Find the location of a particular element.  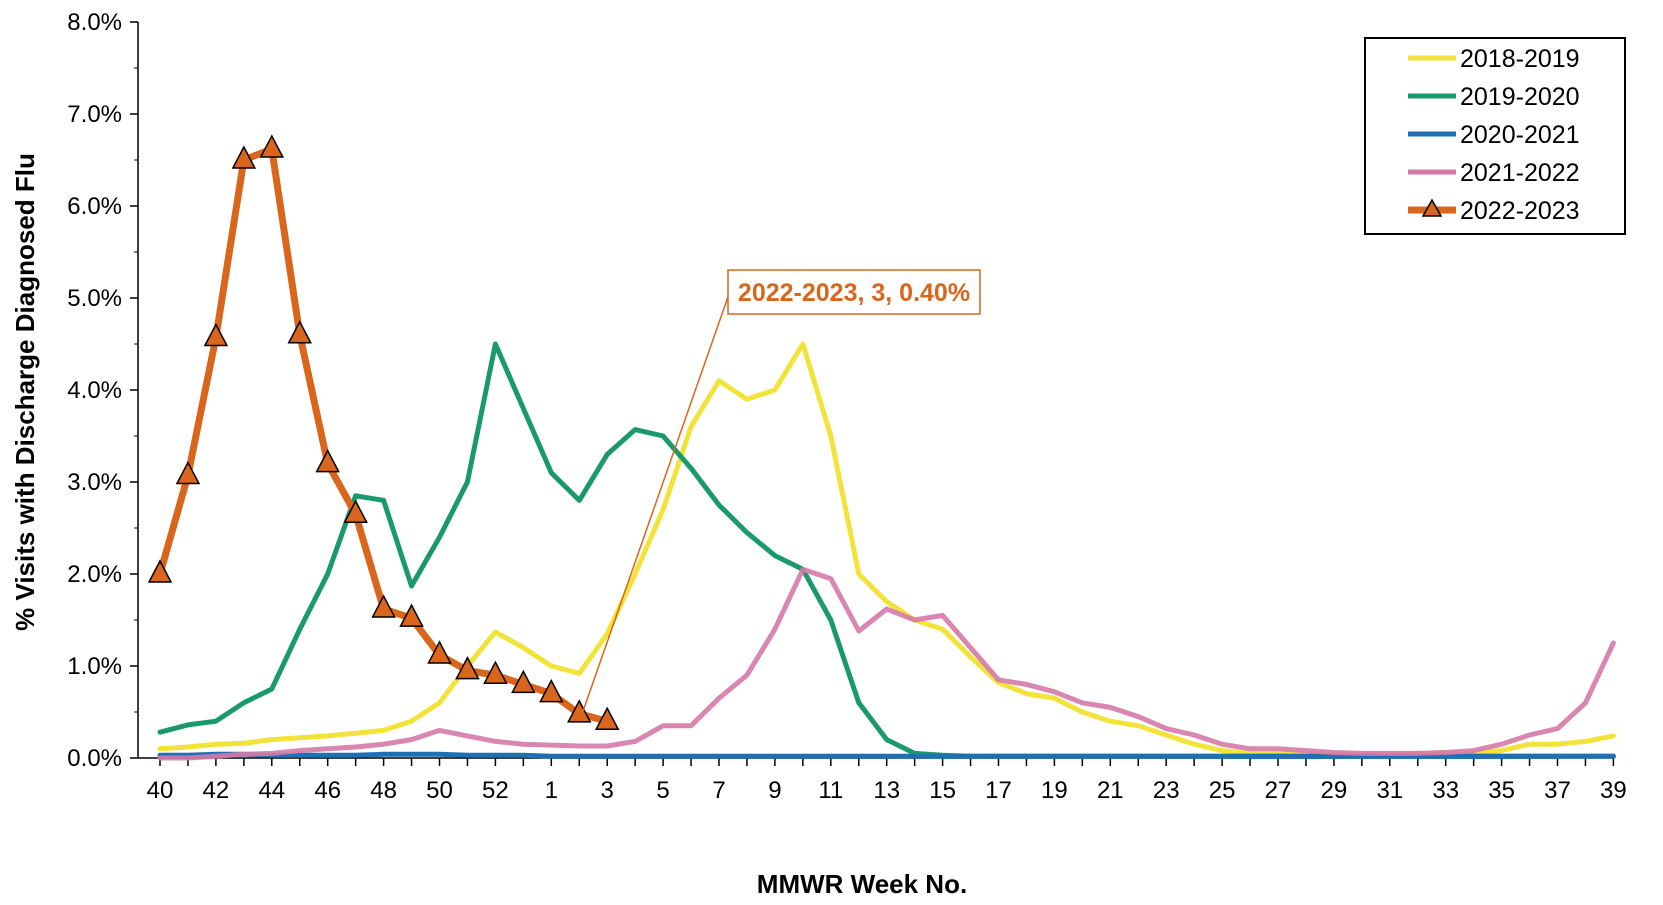

y-tick-label: 8.0% is located at coordinates (94, 22).